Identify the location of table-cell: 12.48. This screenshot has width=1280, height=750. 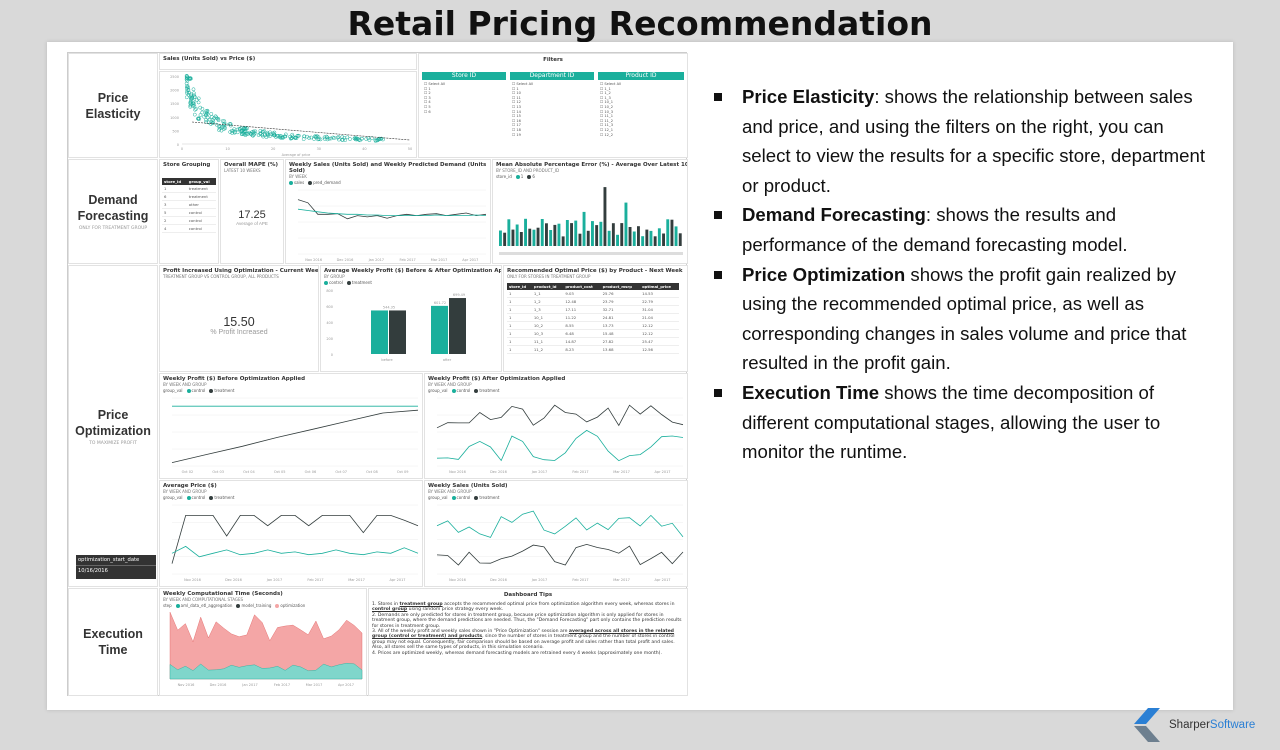
(582, 301).